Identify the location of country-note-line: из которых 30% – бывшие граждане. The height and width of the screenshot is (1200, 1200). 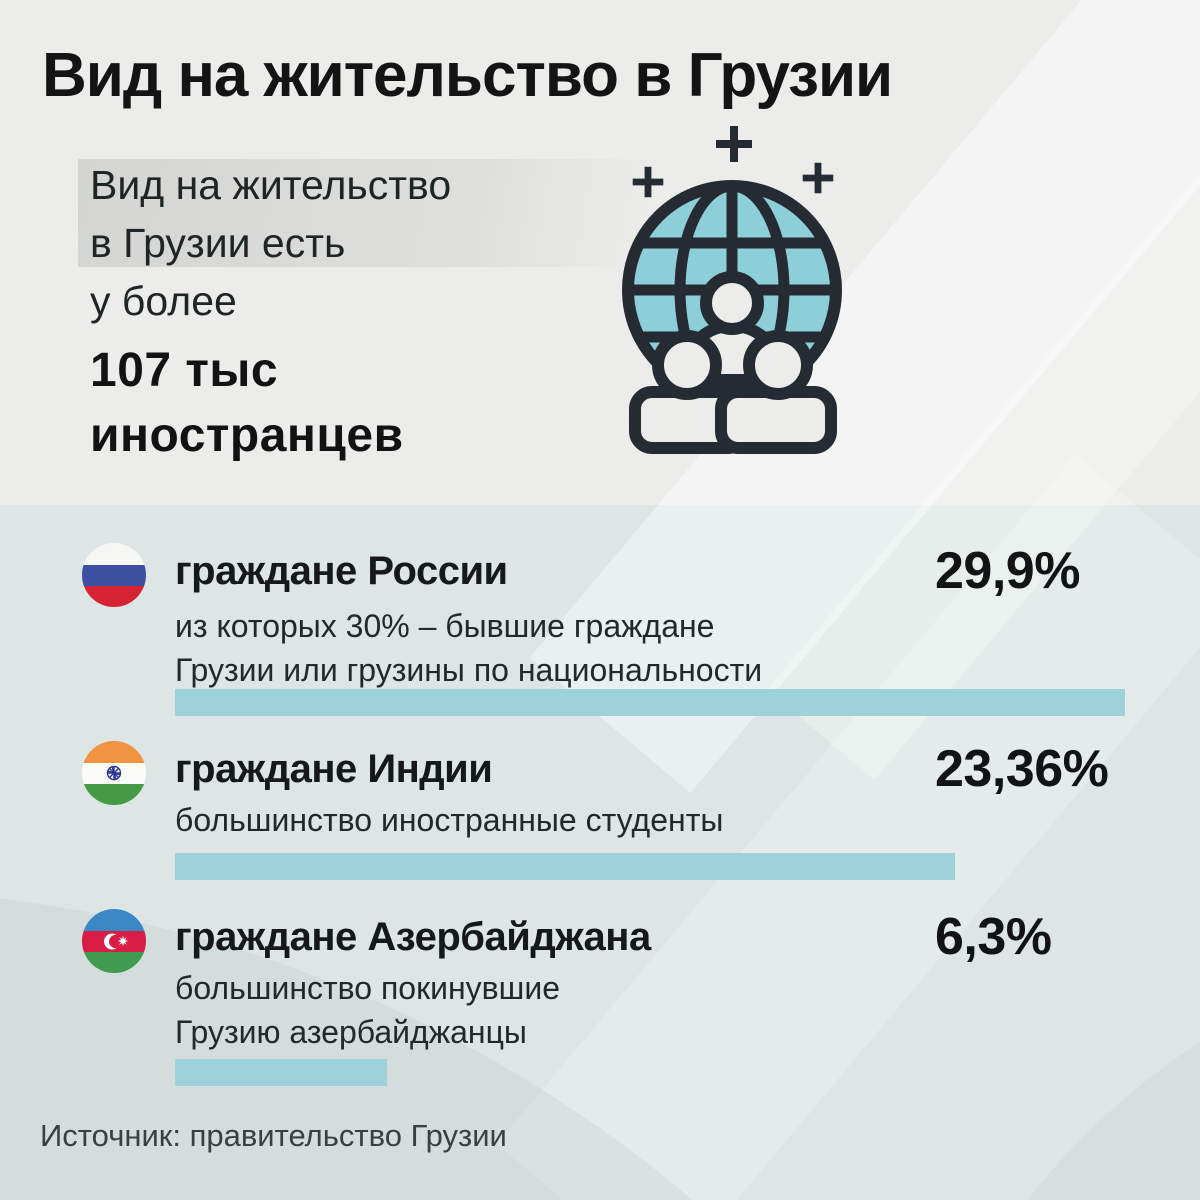
(445, 626).